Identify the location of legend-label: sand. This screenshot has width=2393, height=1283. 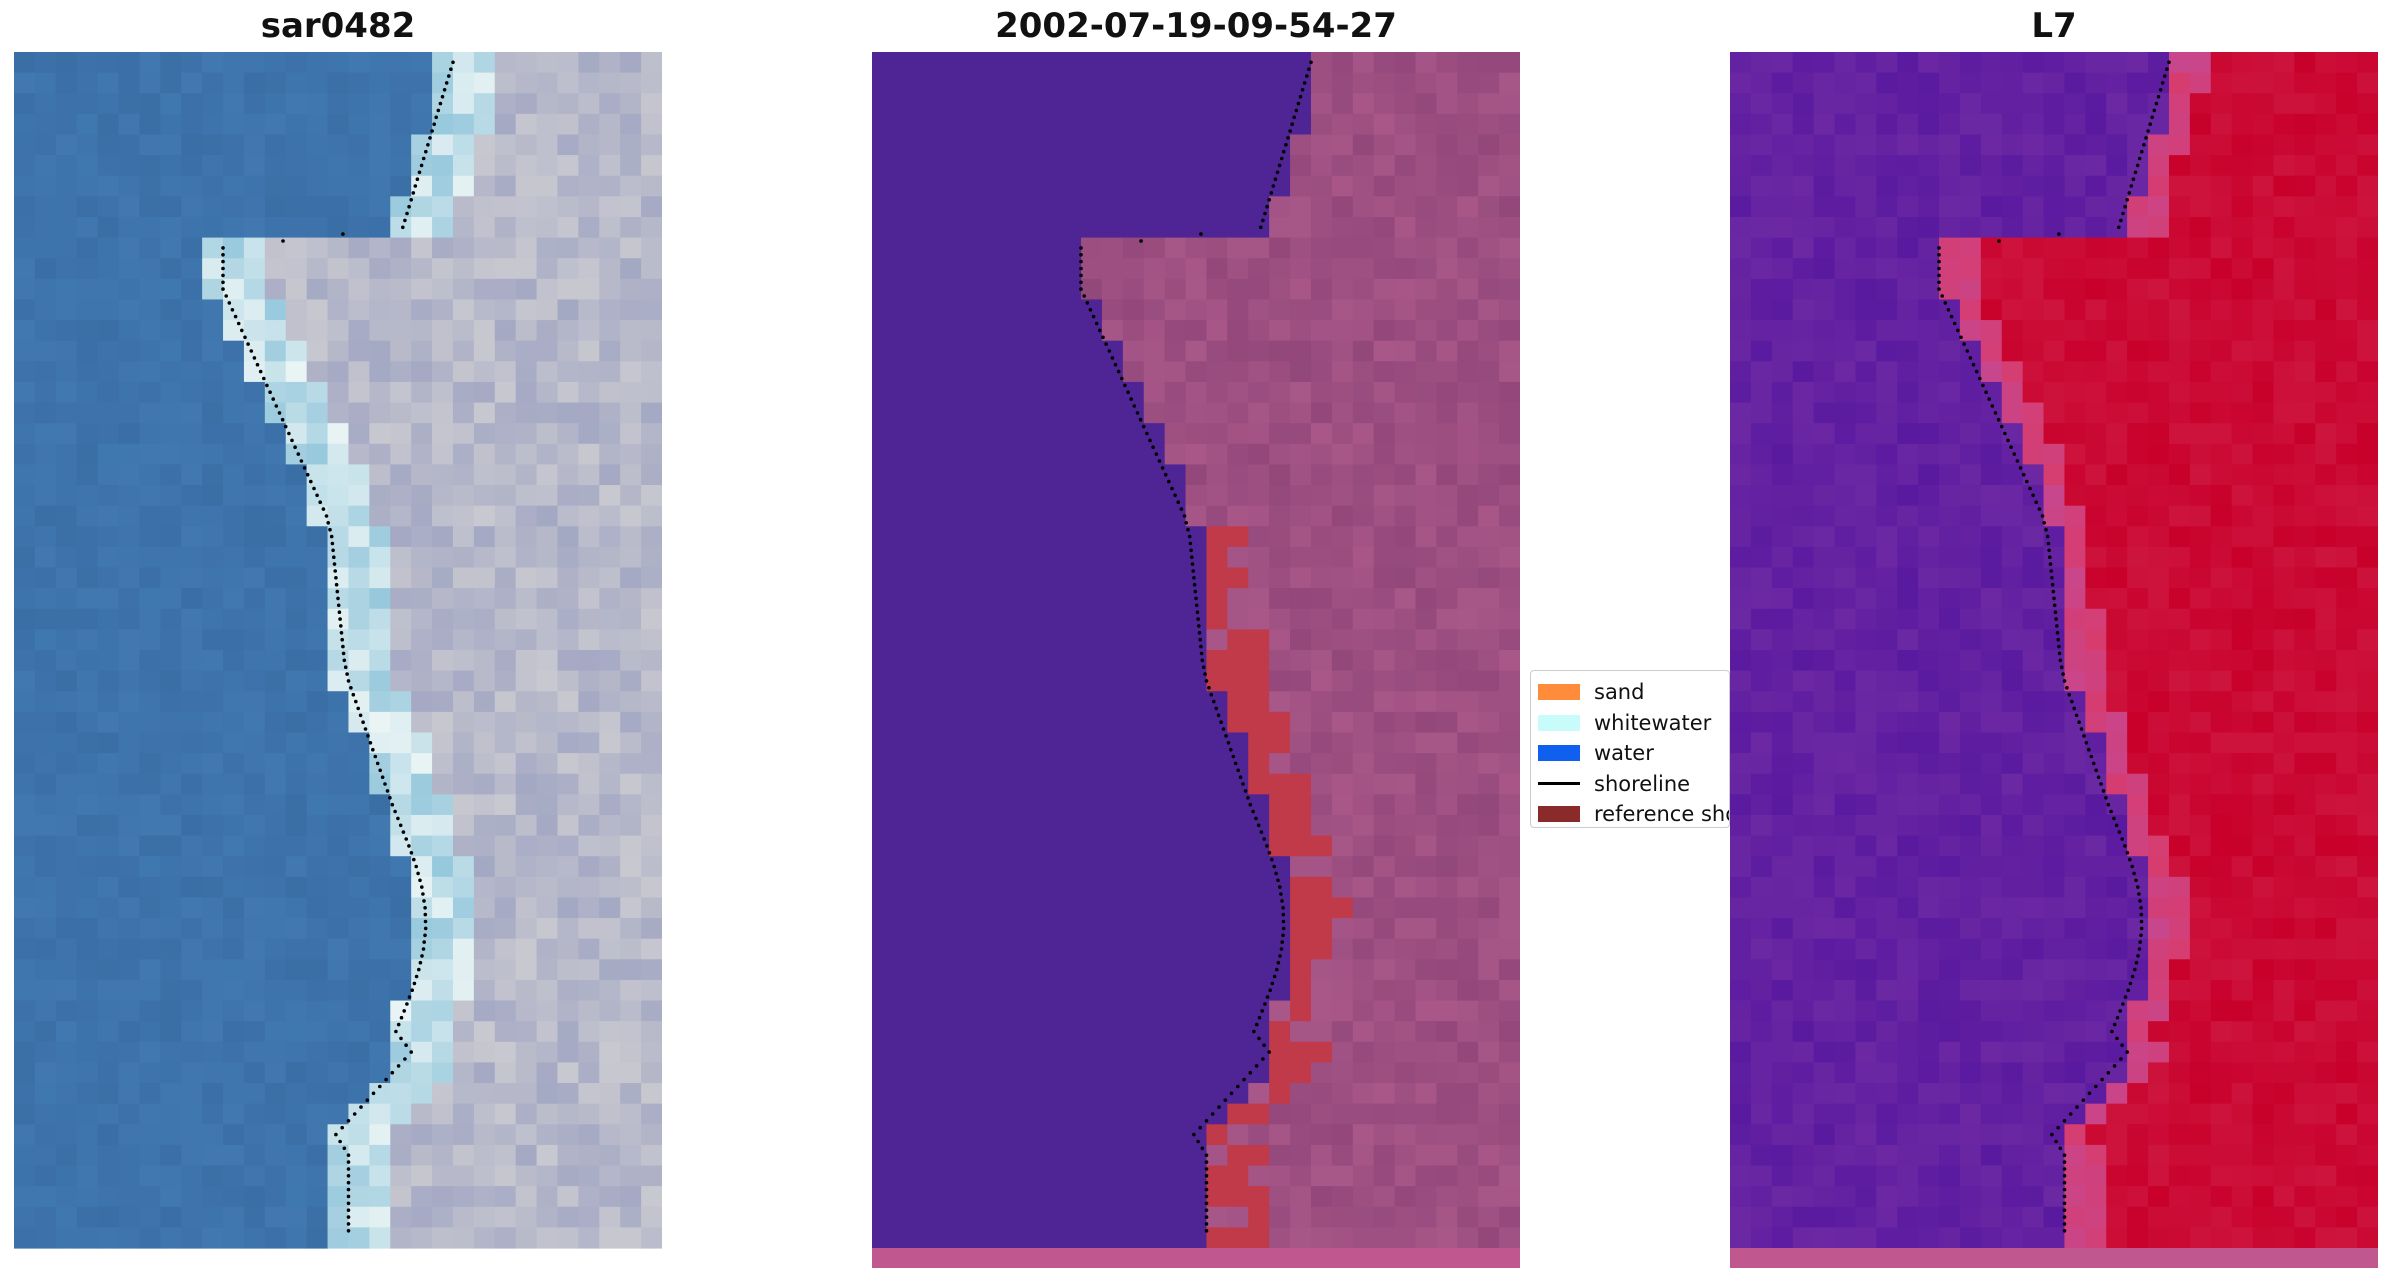
(1619, 692).